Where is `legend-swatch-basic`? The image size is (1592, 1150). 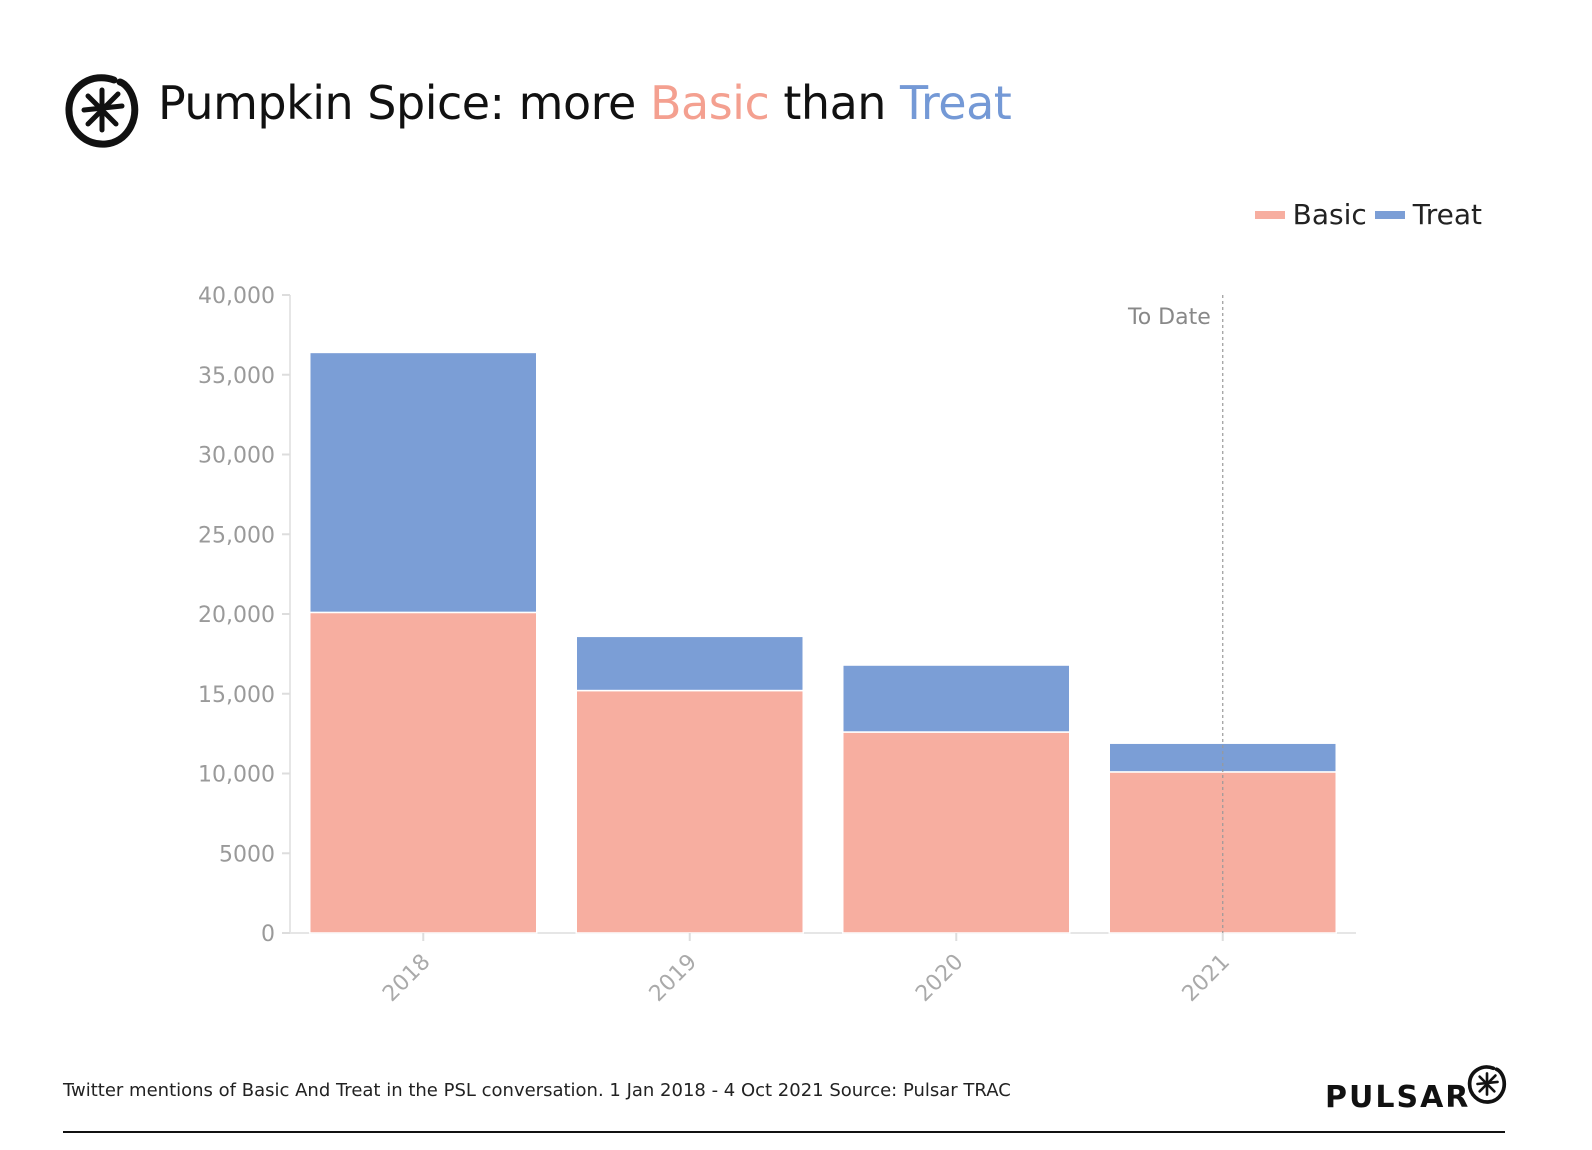
legend-swatch-basic is located at coordinates (1269, 214).